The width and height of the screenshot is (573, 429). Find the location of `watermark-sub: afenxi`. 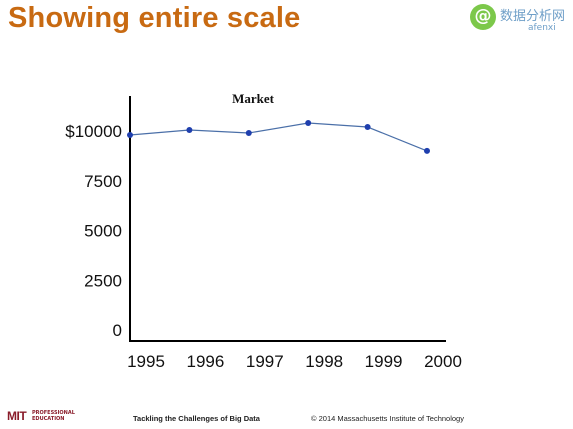

watermark-sub: afenxi is located at coordinates (542, 28).